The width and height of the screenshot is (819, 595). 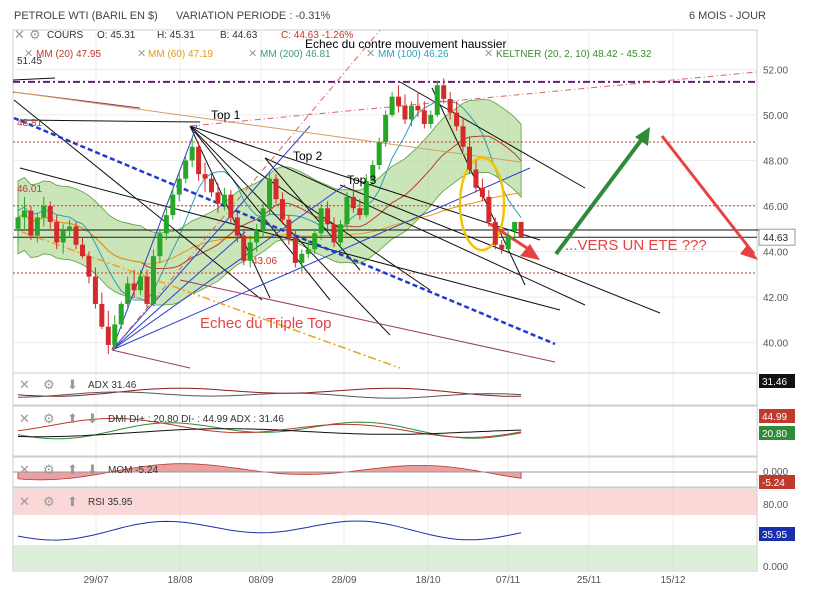 What do you see at coordinates (385, 557) in the screenshot?
I see `rsi-oversold-zone` at bounding box center [385, 557].